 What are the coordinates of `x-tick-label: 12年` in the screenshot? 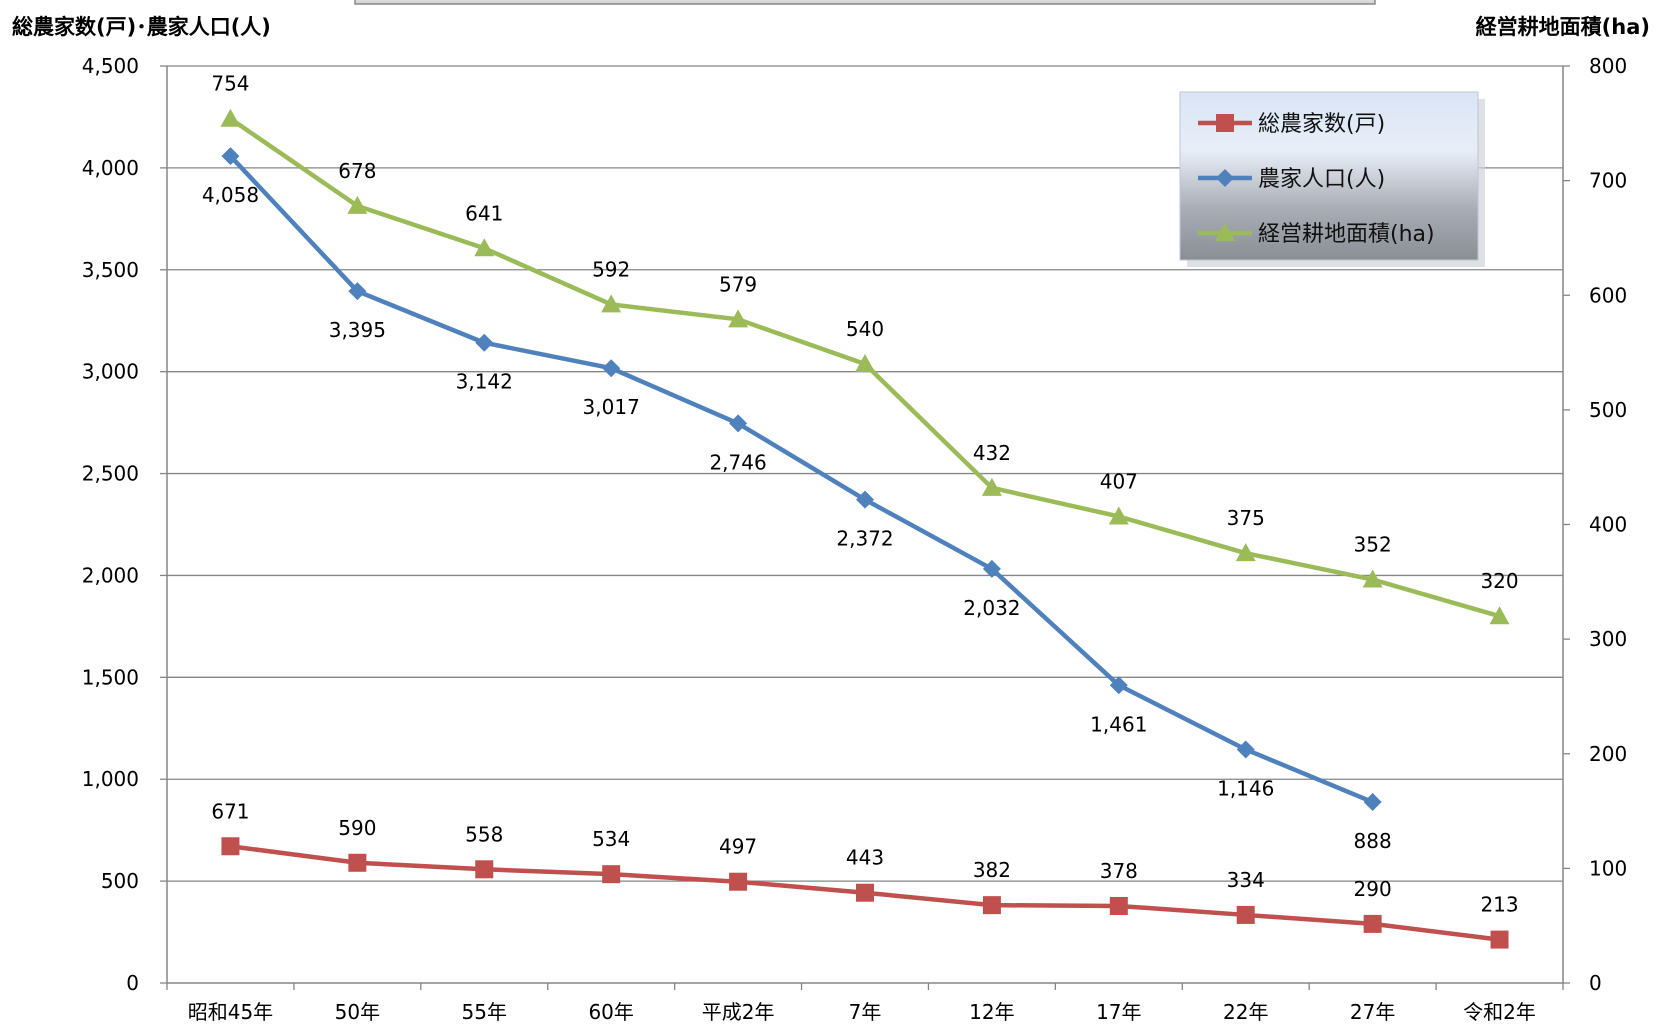 It's located at (991, 1012).